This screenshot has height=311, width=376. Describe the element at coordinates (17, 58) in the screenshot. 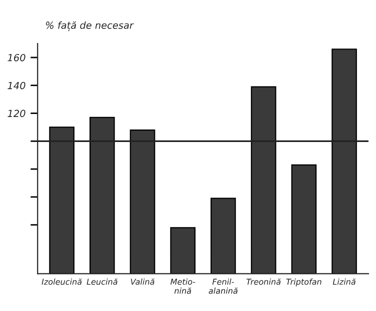

I see `y-tick-label: 160` at that location.